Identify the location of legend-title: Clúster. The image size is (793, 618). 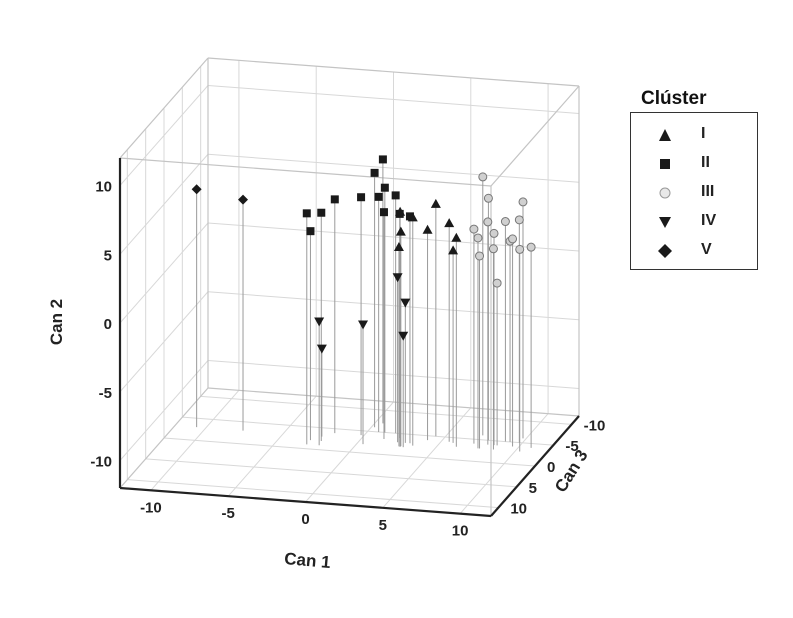
(674, 98).